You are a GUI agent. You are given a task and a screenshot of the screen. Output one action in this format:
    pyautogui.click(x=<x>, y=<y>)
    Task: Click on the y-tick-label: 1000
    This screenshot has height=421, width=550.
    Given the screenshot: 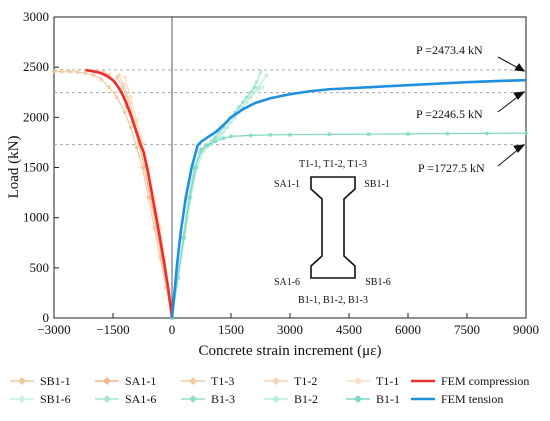 What is the action you would take?
    pyautogui.click(x=36, y=217)
    